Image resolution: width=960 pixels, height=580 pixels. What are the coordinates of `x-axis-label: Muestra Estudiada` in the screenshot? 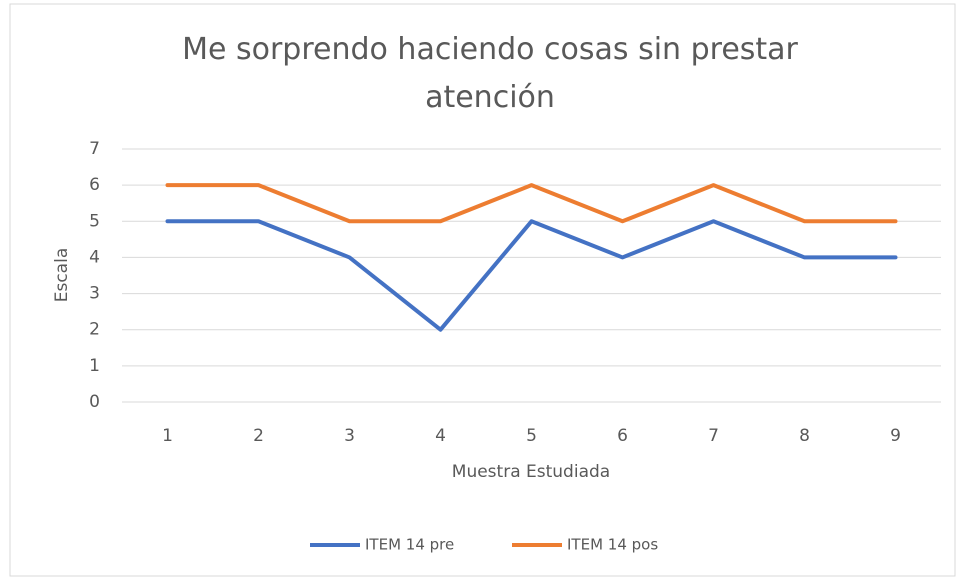 It's located at (531, 472).